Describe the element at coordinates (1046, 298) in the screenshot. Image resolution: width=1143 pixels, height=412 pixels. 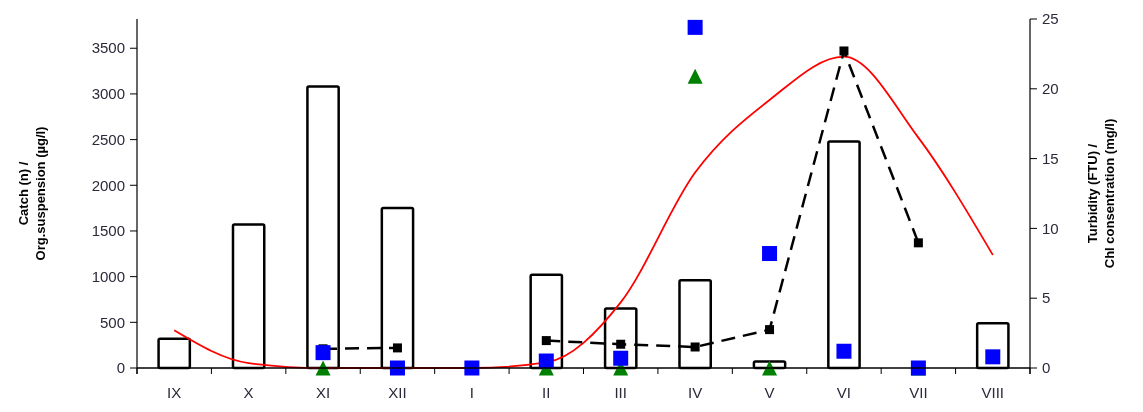
I see `y2-tick-label: 5` at that location.